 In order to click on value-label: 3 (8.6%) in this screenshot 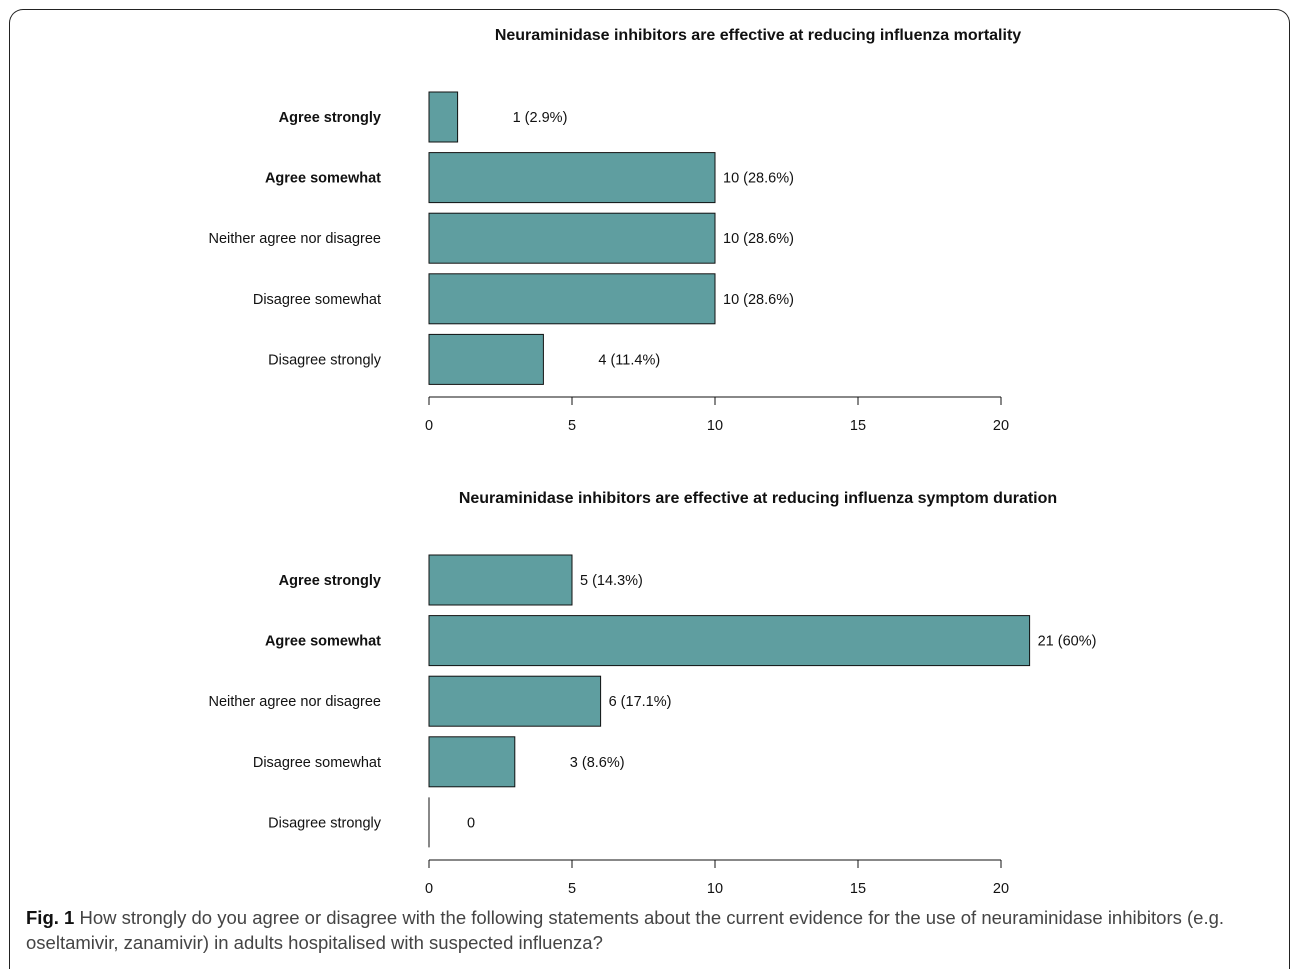, I will do `click(597, 763)`.